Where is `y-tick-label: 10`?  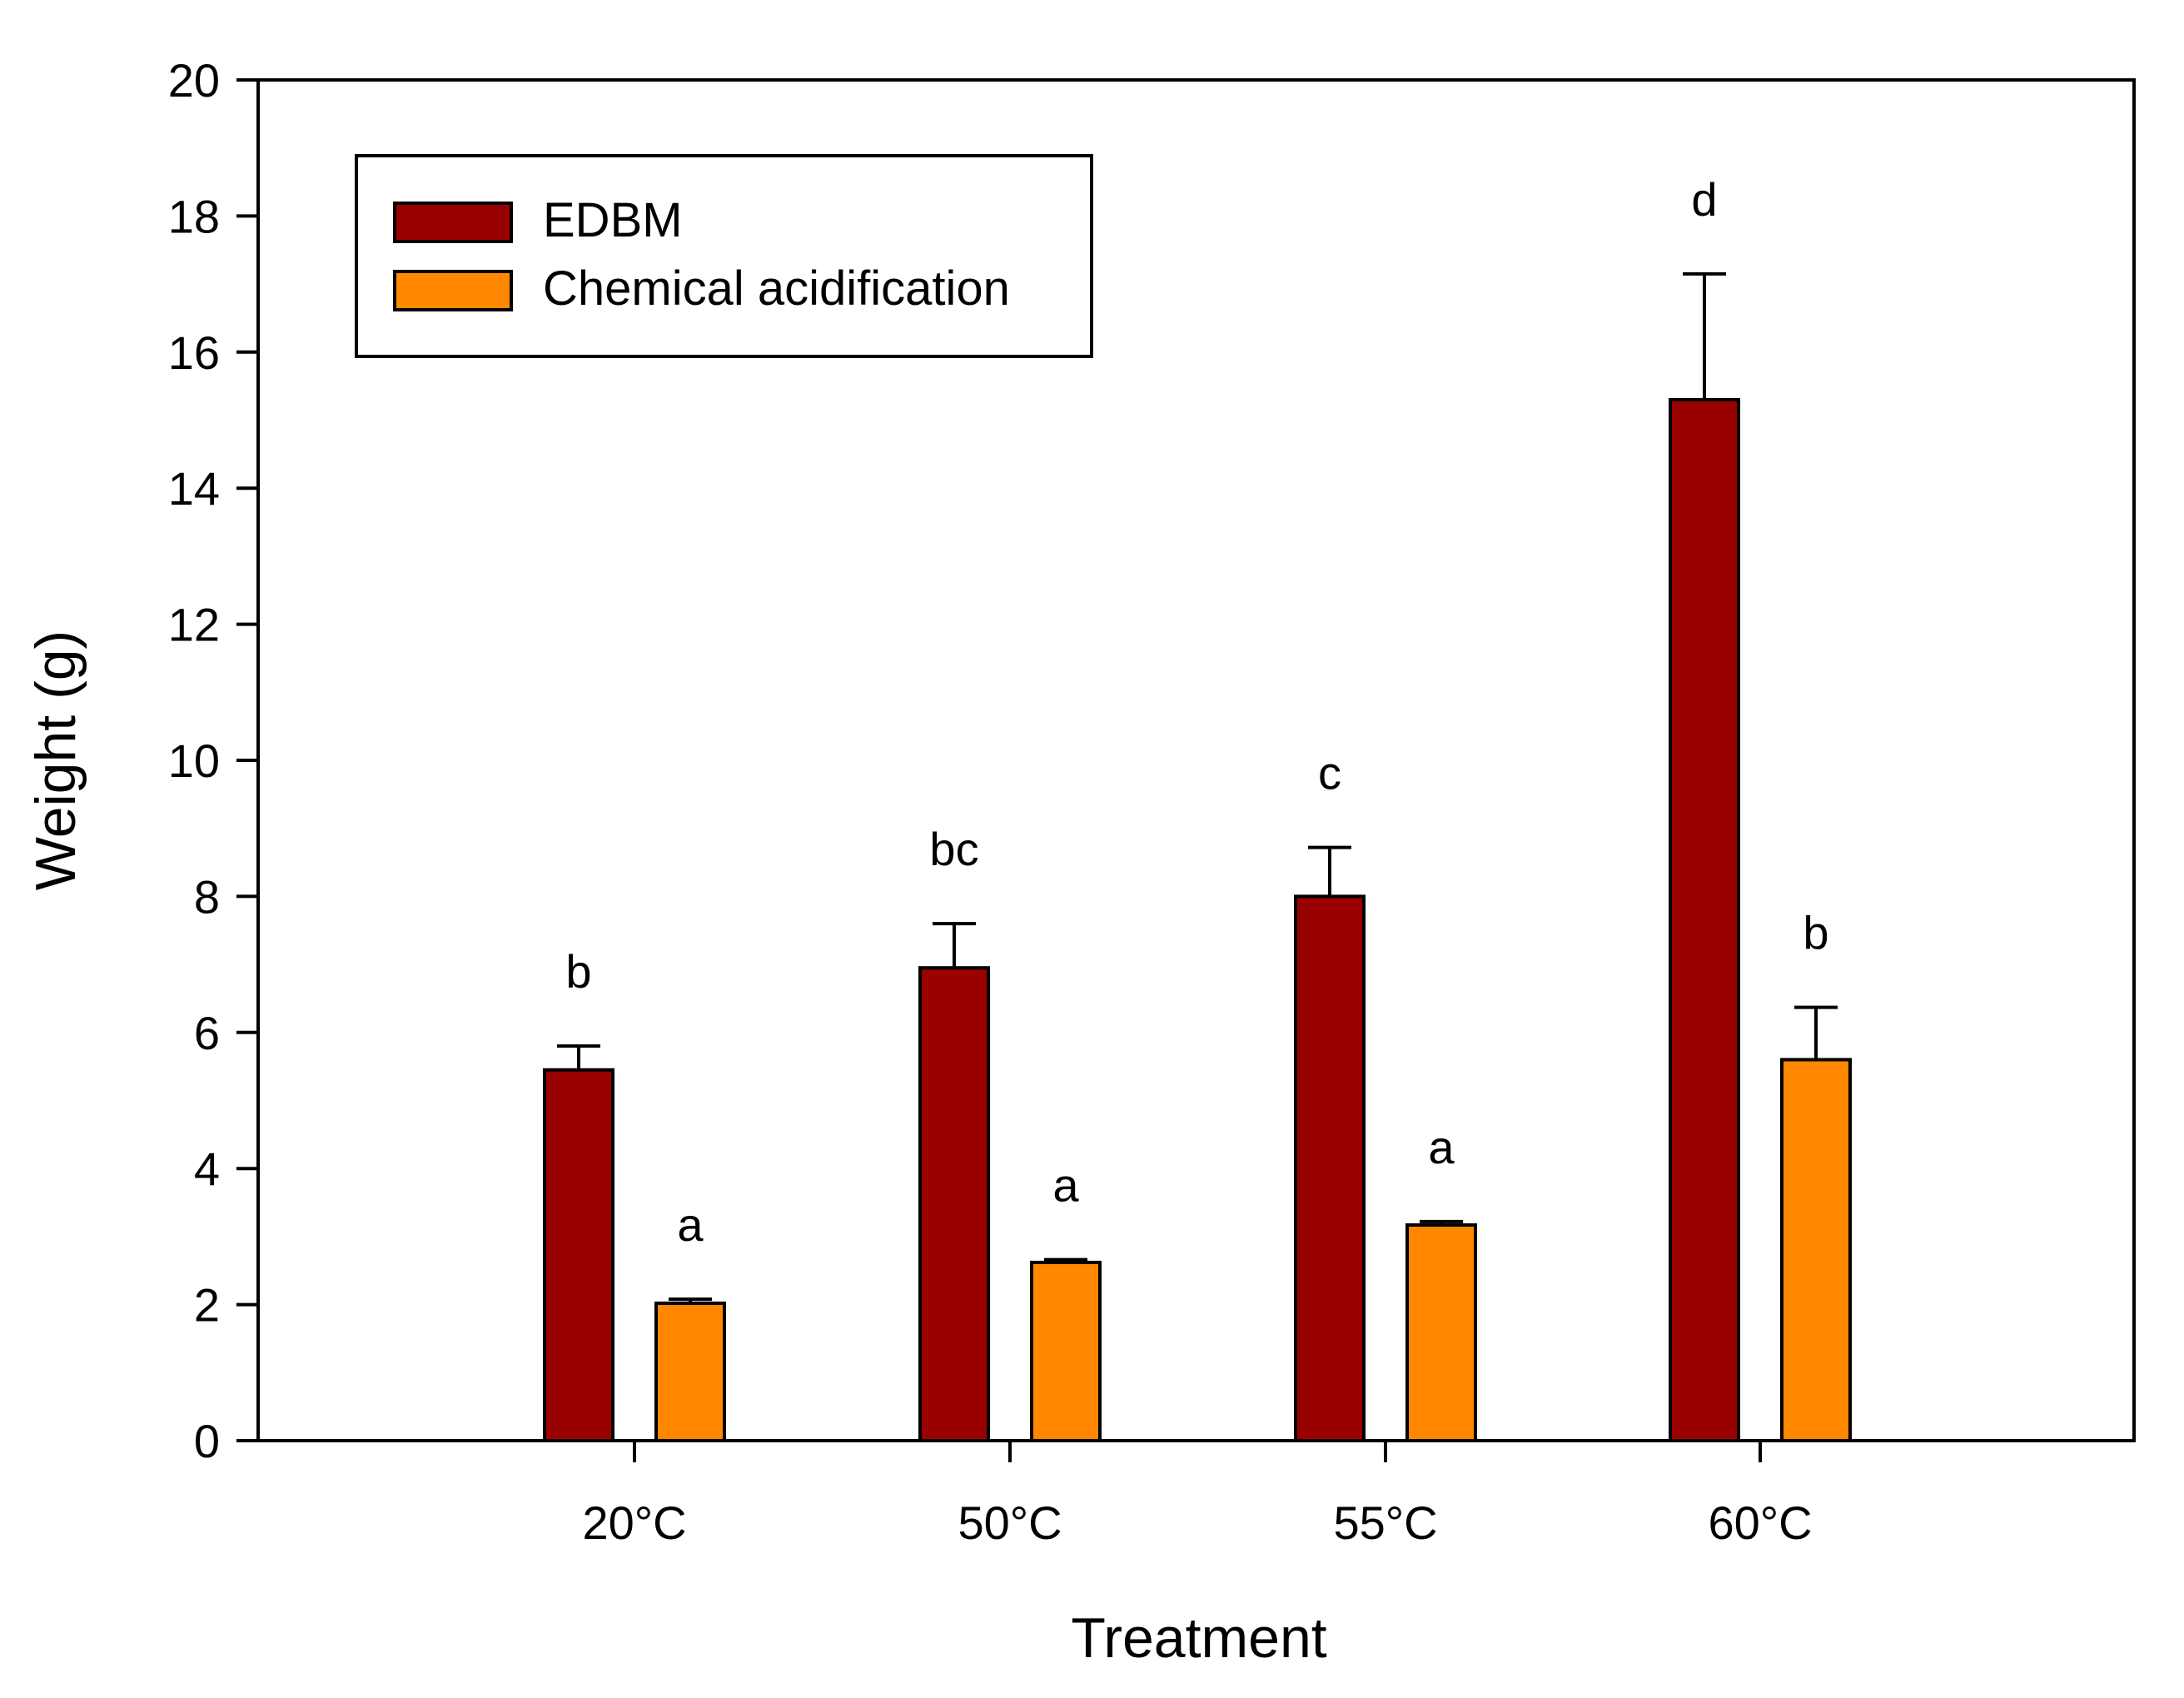 y-tick-label: 10 is located at coordinates (194, 761).